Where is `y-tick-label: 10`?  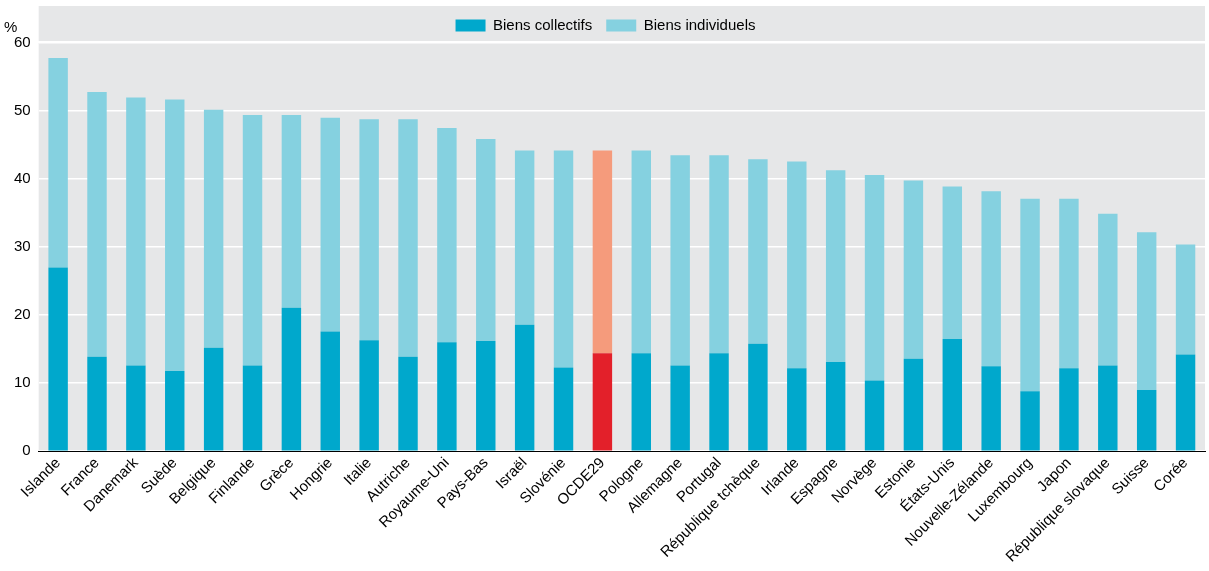
y-tick-label: 10 is located at coordinates (22, 382).